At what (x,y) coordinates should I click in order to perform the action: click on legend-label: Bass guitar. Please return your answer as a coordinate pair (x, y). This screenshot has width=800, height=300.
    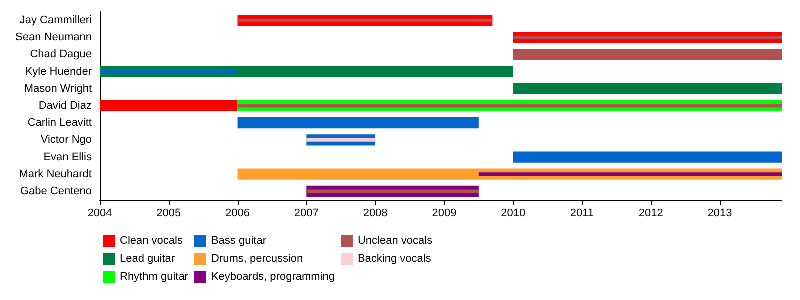
    Looking at the image, I should click on (239, 241).